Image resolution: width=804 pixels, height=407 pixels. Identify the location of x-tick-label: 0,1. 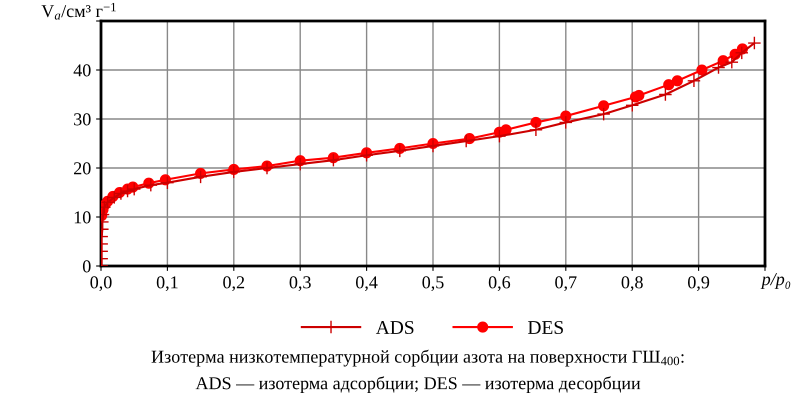
(167, 284).